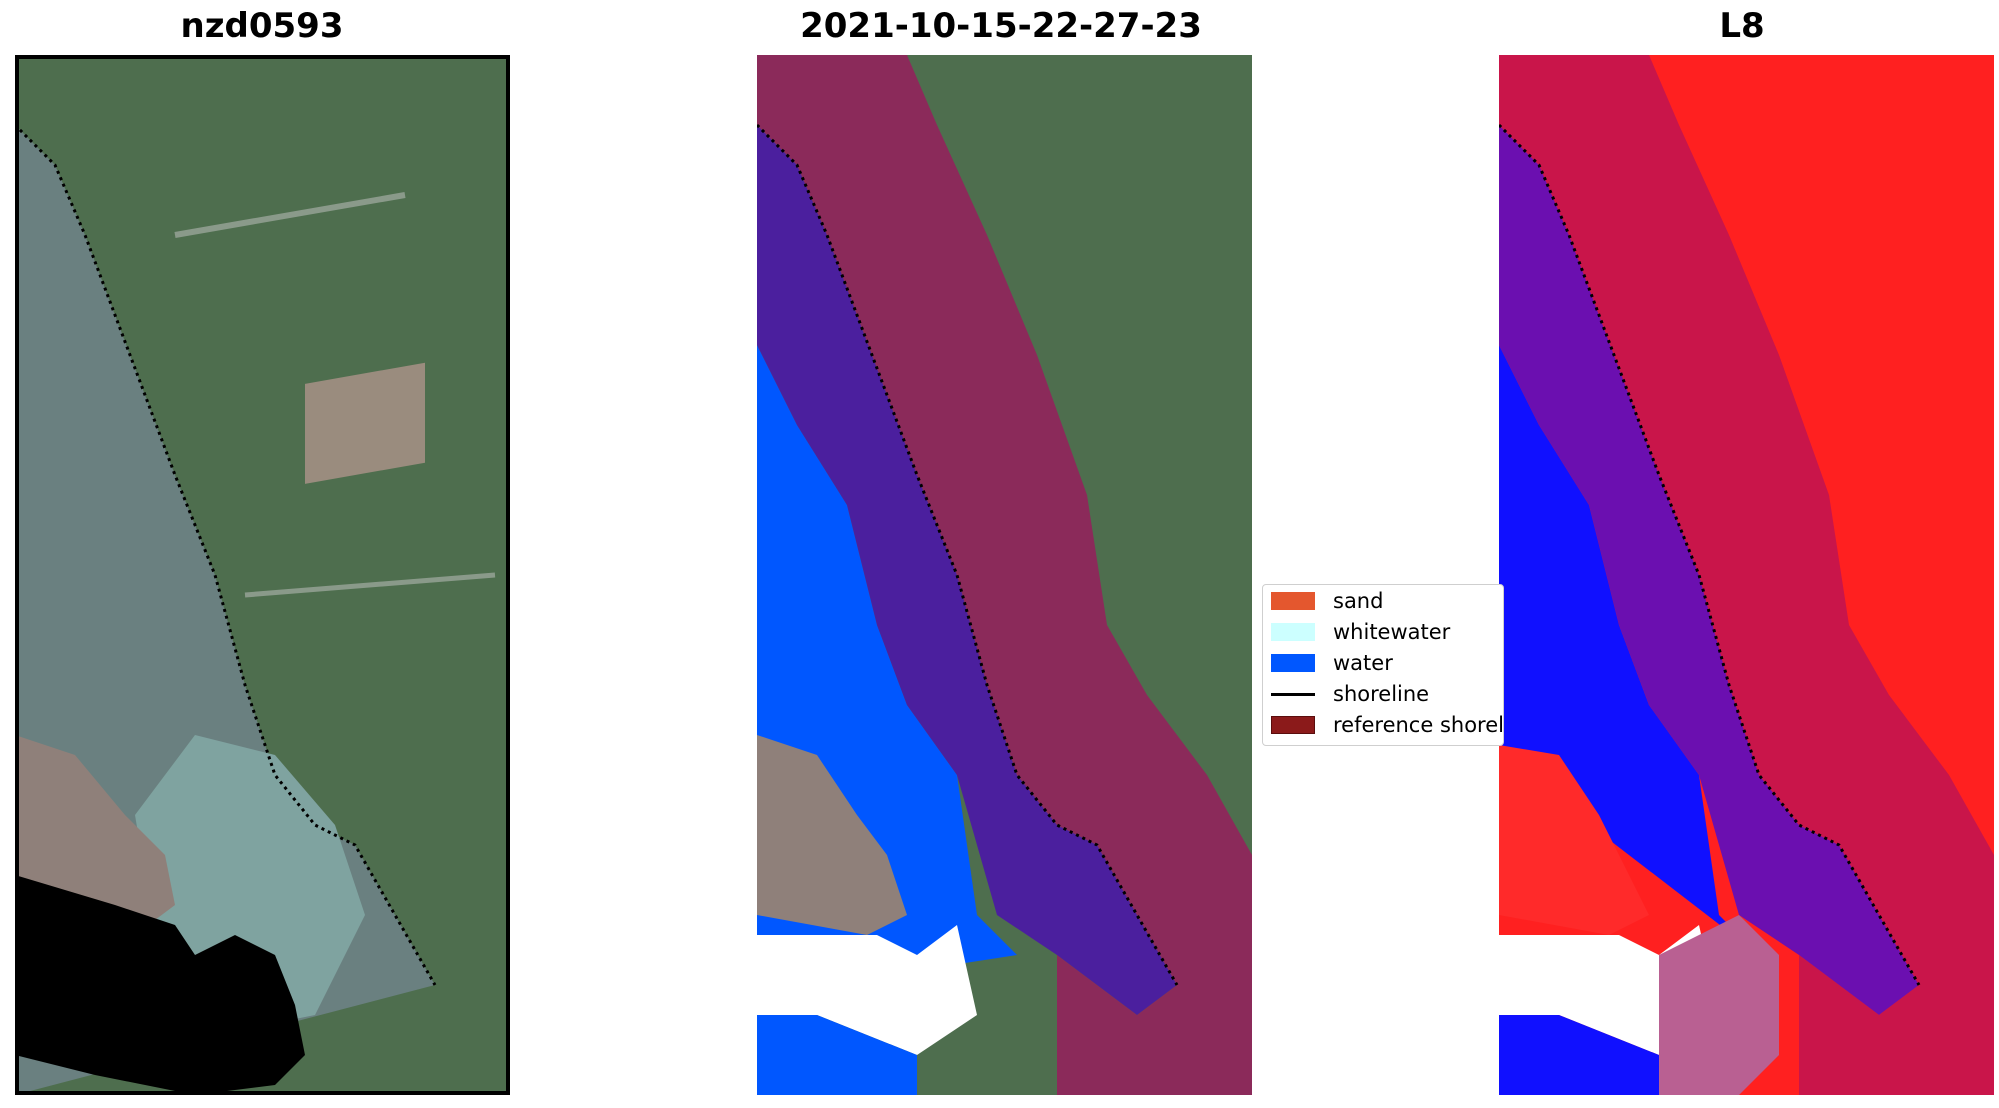  Describe the element at coordinates (1293, 601) in the screenshot. I see `sand-swatch` at that location.